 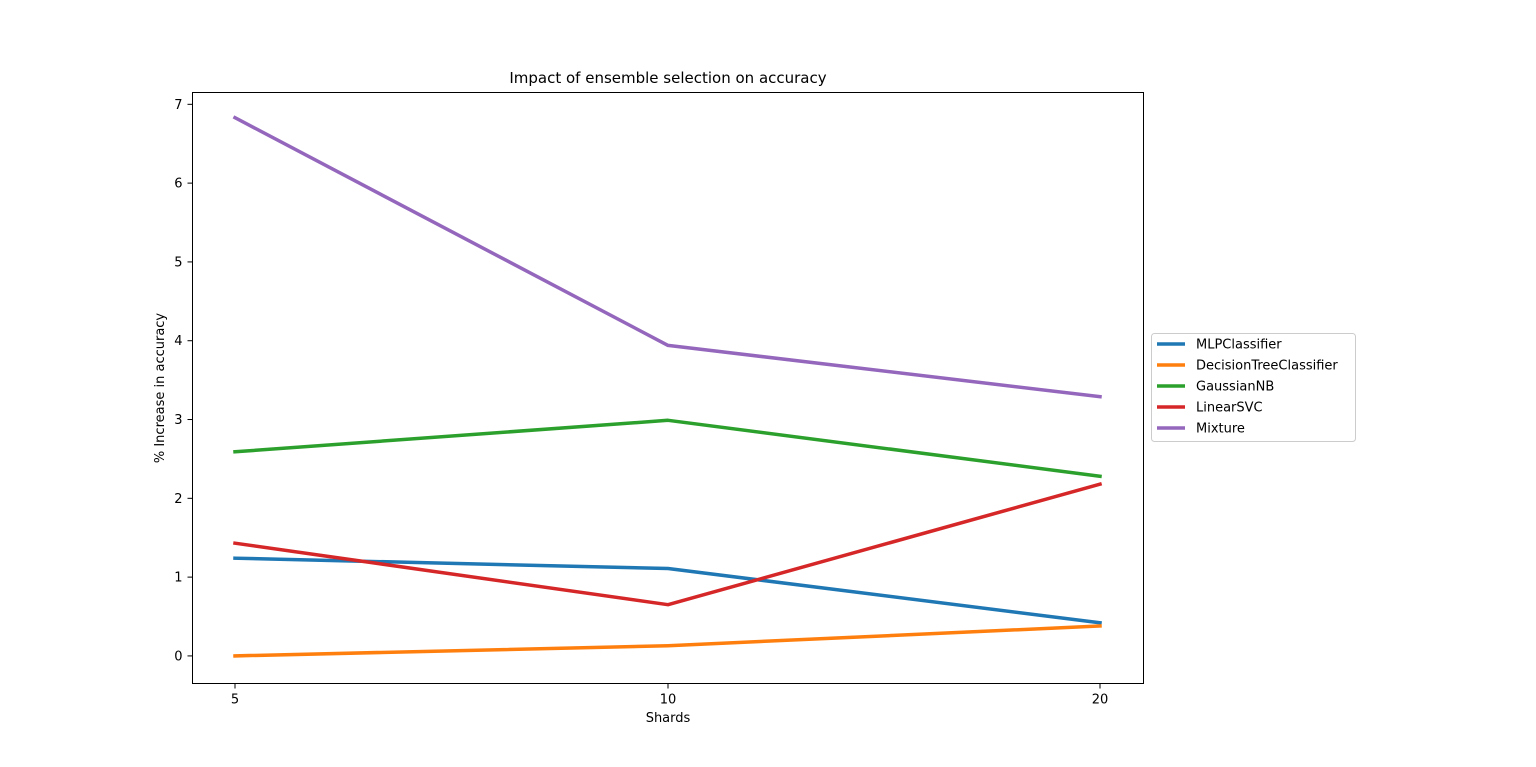 I want to click on legend-label-3: LinearSVC, so click(x=1229, y=408).